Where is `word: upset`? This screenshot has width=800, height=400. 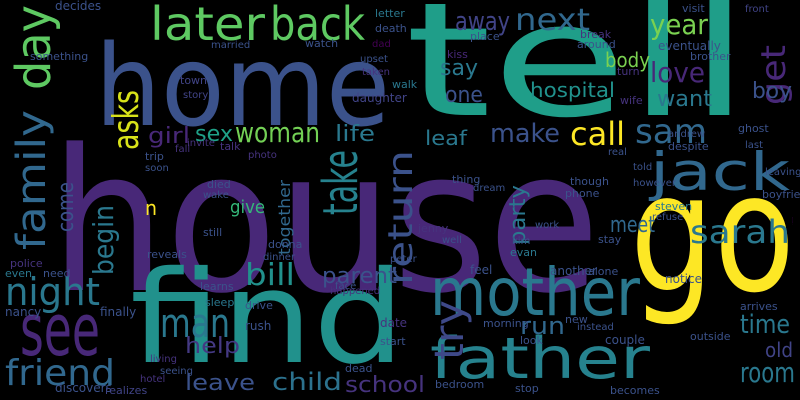
word: upset is located at coordinates (374, 59).